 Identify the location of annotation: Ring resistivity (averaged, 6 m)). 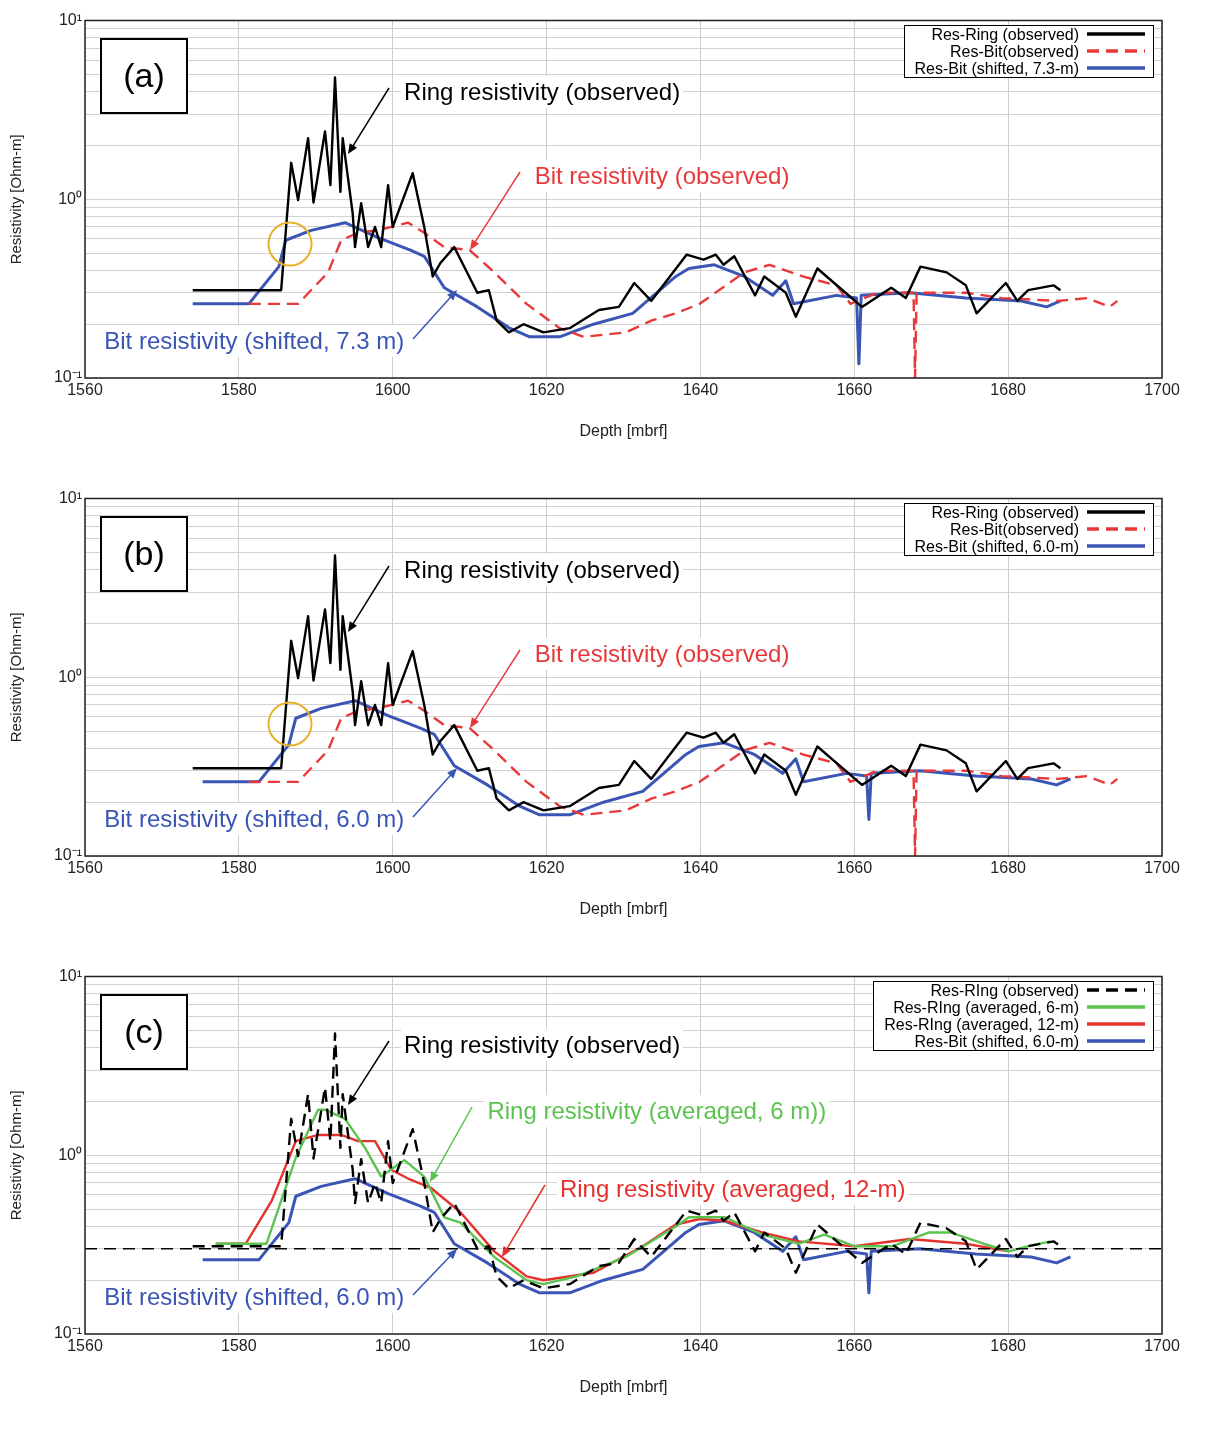
(657, 1110).